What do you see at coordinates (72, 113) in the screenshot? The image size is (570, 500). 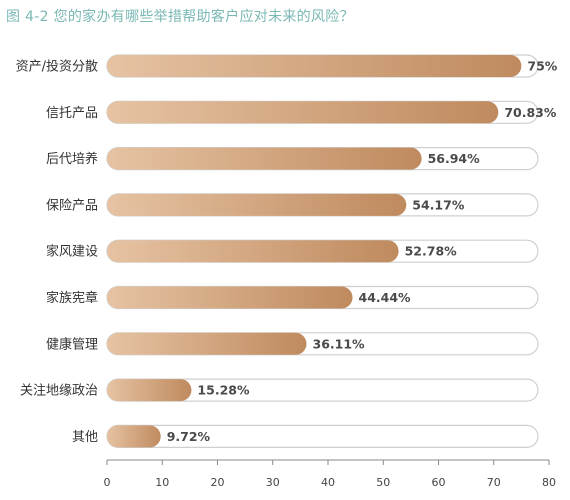 I see `category-label: 信托产品` at bounding box center [72, 113].